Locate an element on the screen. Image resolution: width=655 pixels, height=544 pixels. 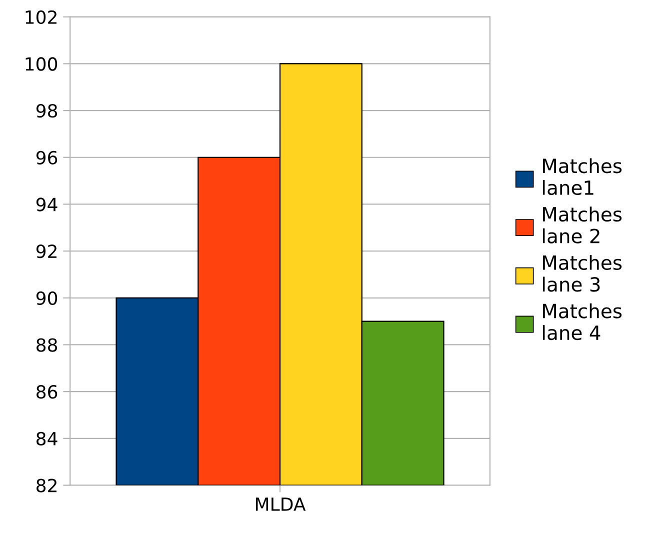
legend-label: Matches lane1 is located at coordinates (582, 177).